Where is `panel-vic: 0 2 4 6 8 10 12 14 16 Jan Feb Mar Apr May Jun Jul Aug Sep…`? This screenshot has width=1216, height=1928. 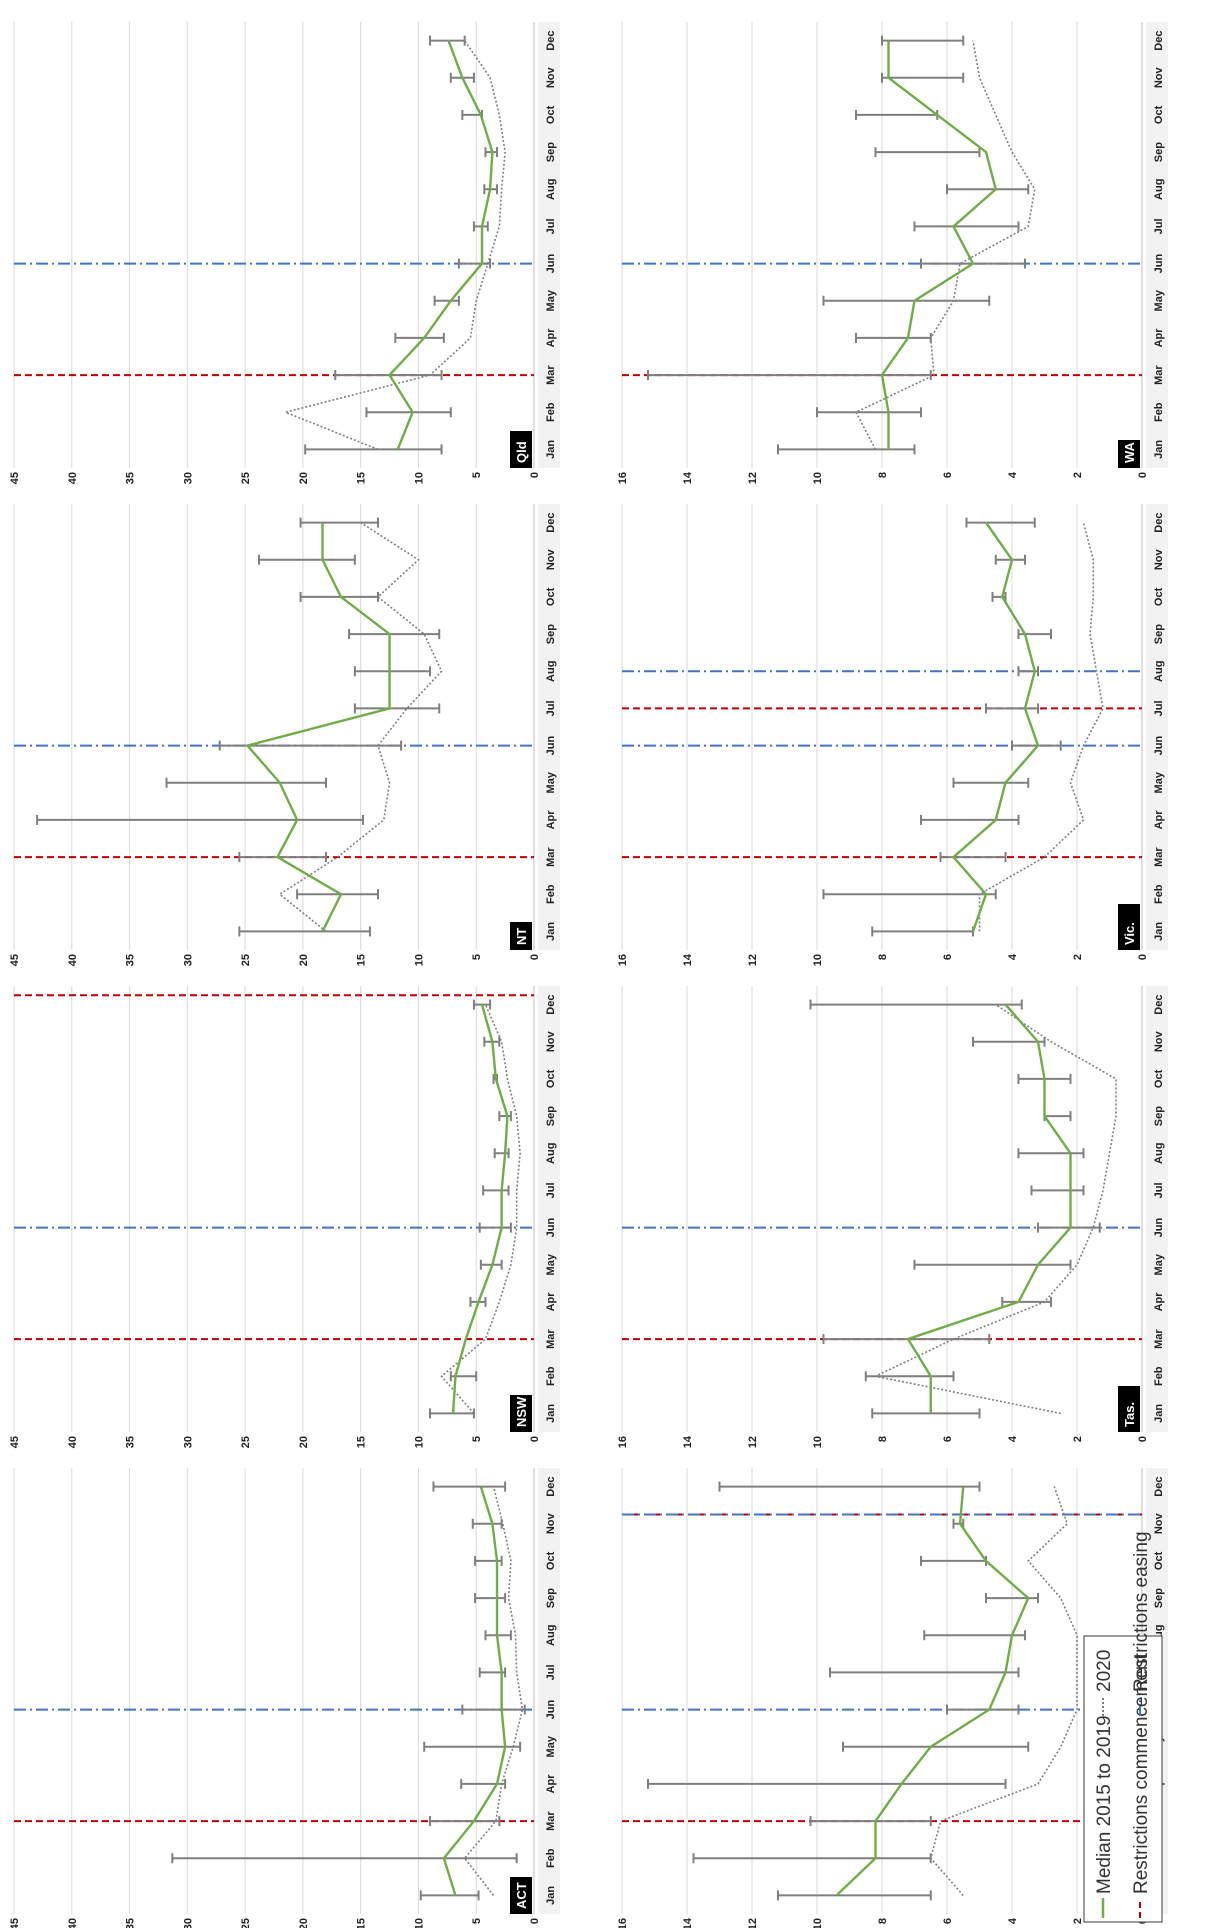 panel-vic: 0 2 4 6 8 10 12 14 16 Jan Feb Mar Apr May Jun Jul Aug Sep… is located at coordinates (892, 735).